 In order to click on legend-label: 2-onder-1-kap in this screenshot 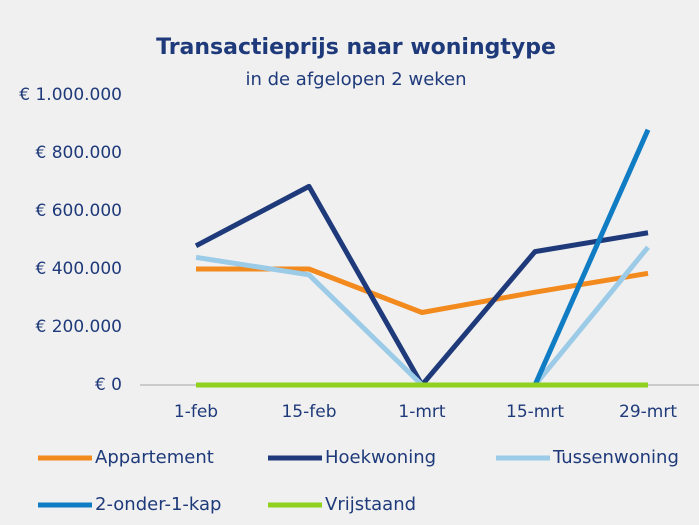, I will do `click(158, 504)`.